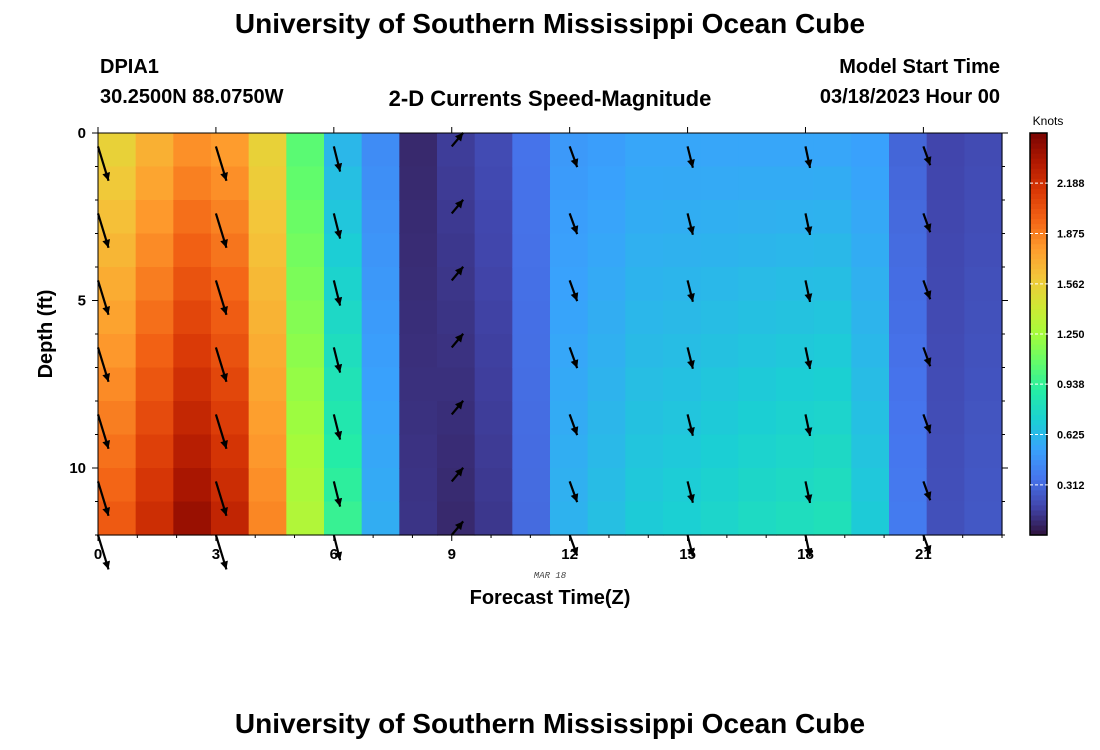 Image resolution: width=1100 pixels, height=750 pixels. What do you see at coordinates (550, 98) in the screenshot?
I see `plot-title: 2-D Currents Speed-Magnitude` at bounding box center [550, 98].